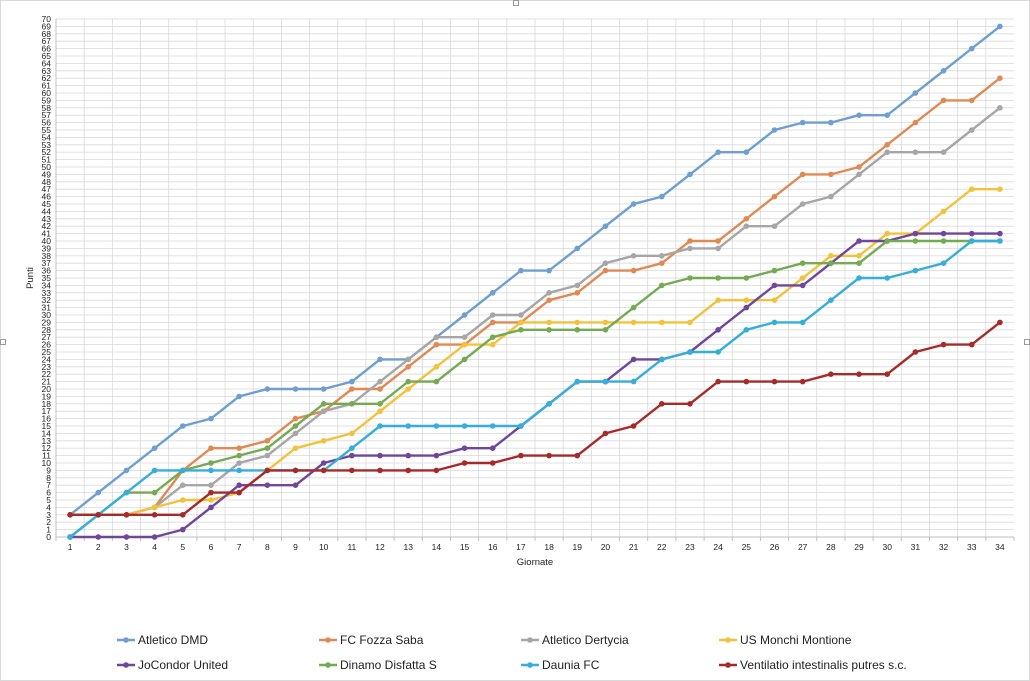  What do you see at coordinates (47, 448) in the screenshot?
I see `y-tick-label-12: 12` at bounding box center [47, 448].